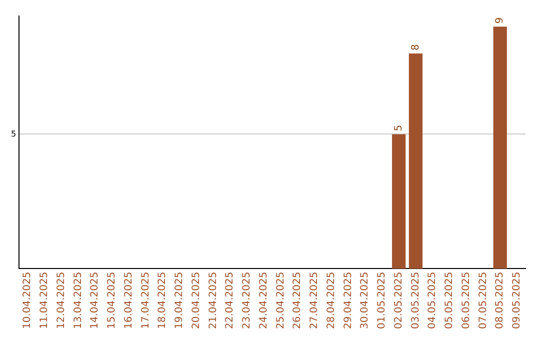 This screenshot has width=540, height=340. I want to click on x-tick-label: 10.04.2025, so click(28, 301).